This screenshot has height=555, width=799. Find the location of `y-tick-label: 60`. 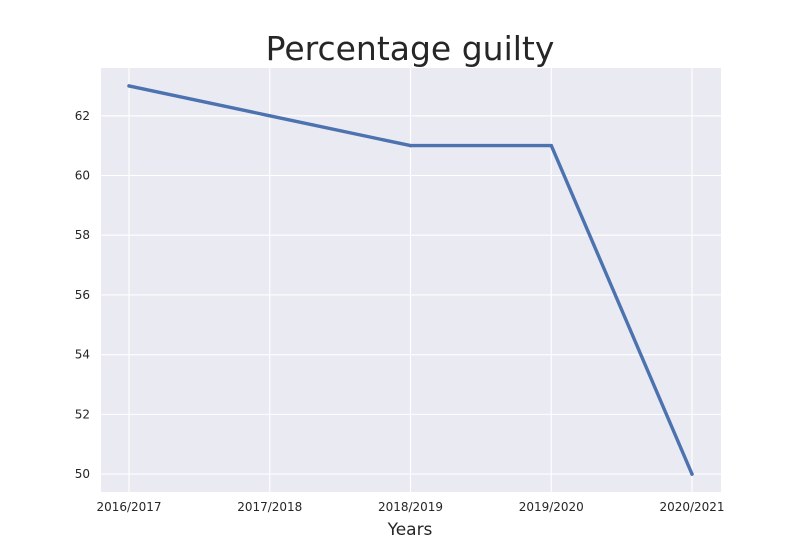

y-tick-label: 60 is located at coordinates (82, 175).